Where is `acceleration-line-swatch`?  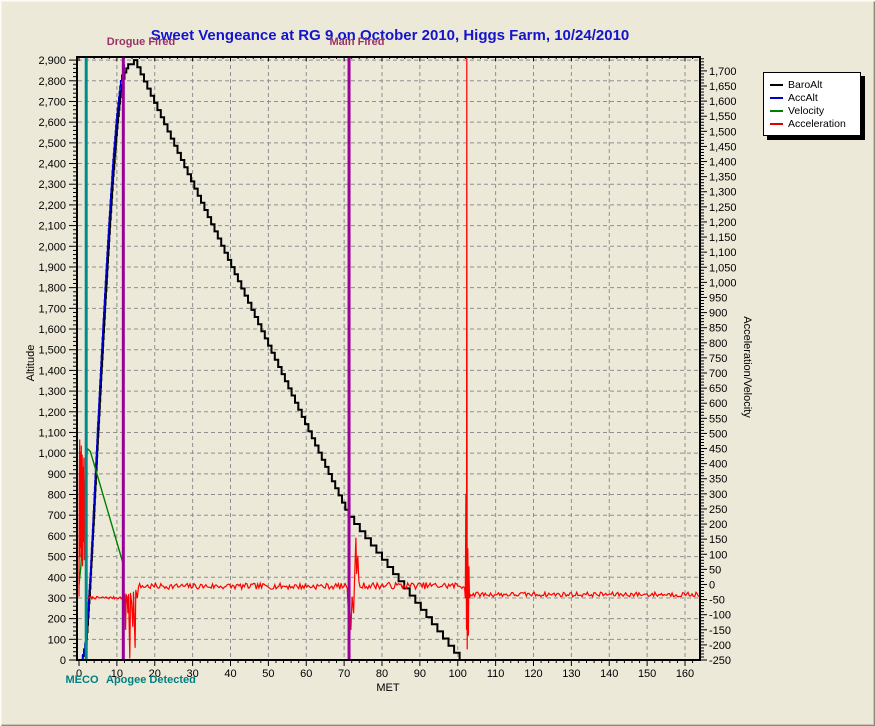
acceleration-line-swatch is located at coordinates (776, 123).